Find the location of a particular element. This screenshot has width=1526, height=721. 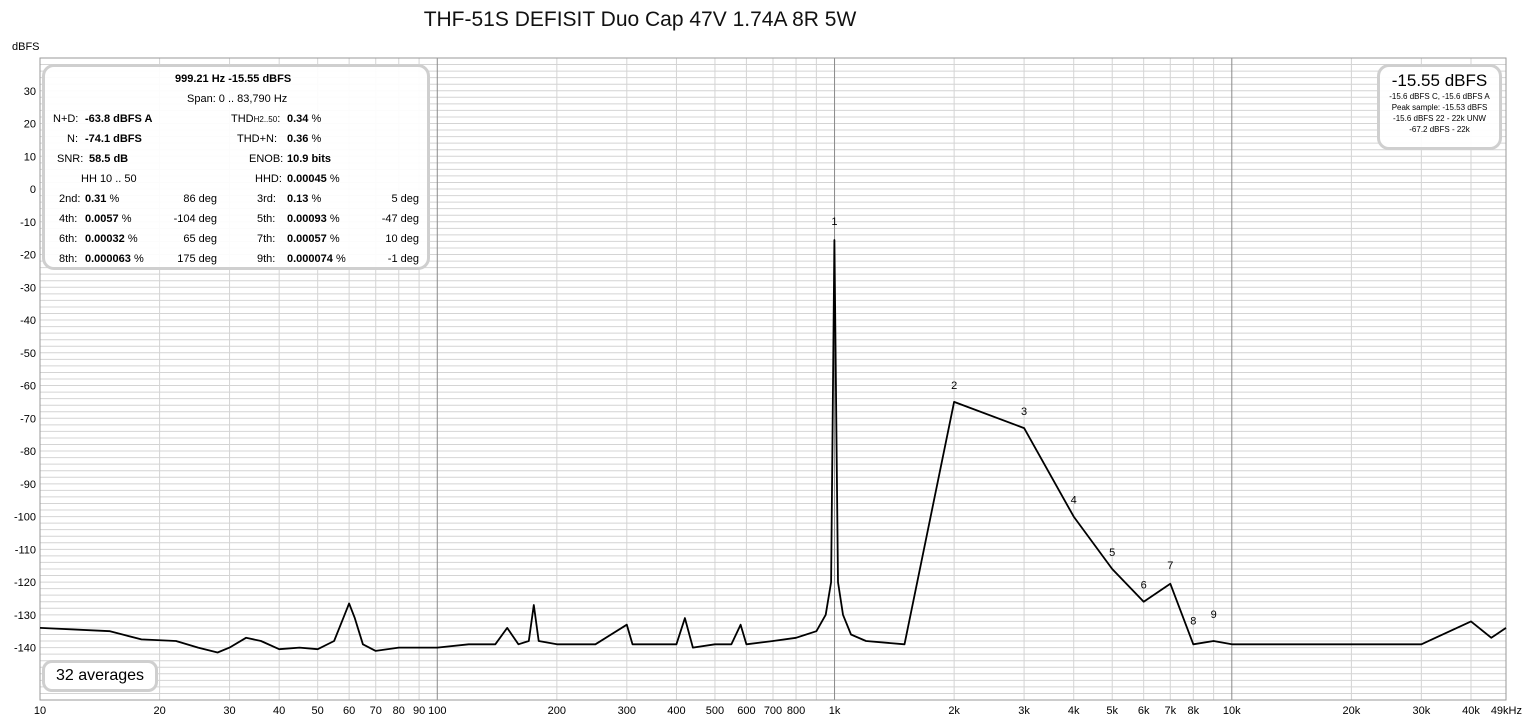

thd-n-label: THD+N: is located at coordinates (257, 139).